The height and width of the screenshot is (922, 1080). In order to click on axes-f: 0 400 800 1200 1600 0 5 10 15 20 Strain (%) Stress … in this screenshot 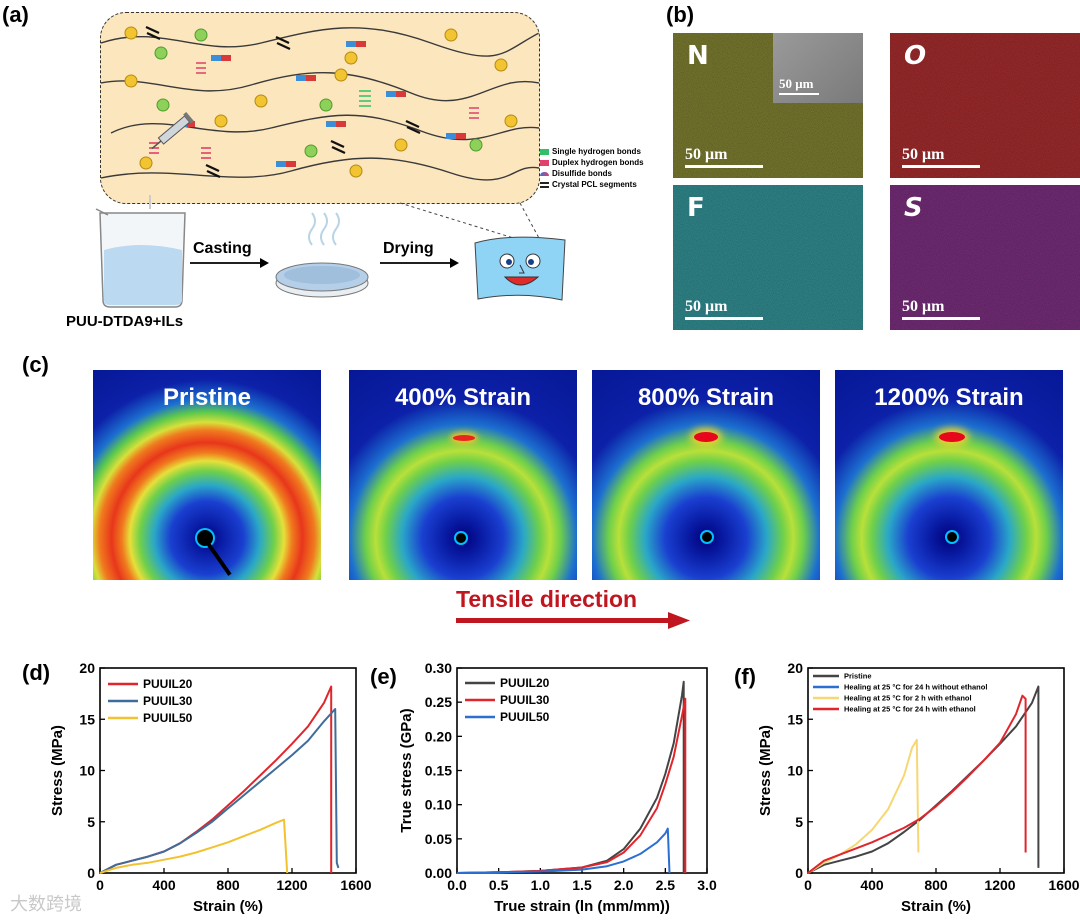, I will do `click(918, 787)`.